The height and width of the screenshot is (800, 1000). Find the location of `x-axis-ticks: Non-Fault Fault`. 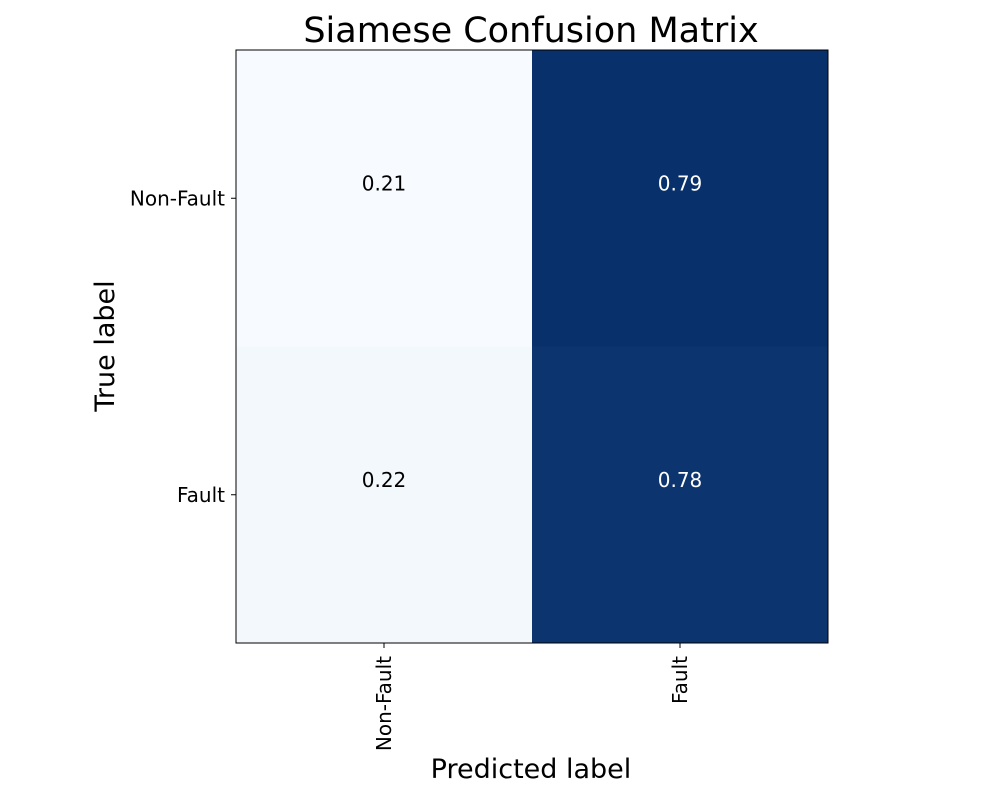

x-axis-ticks: Non-Fault Fault is located at coordinates (532, 697).